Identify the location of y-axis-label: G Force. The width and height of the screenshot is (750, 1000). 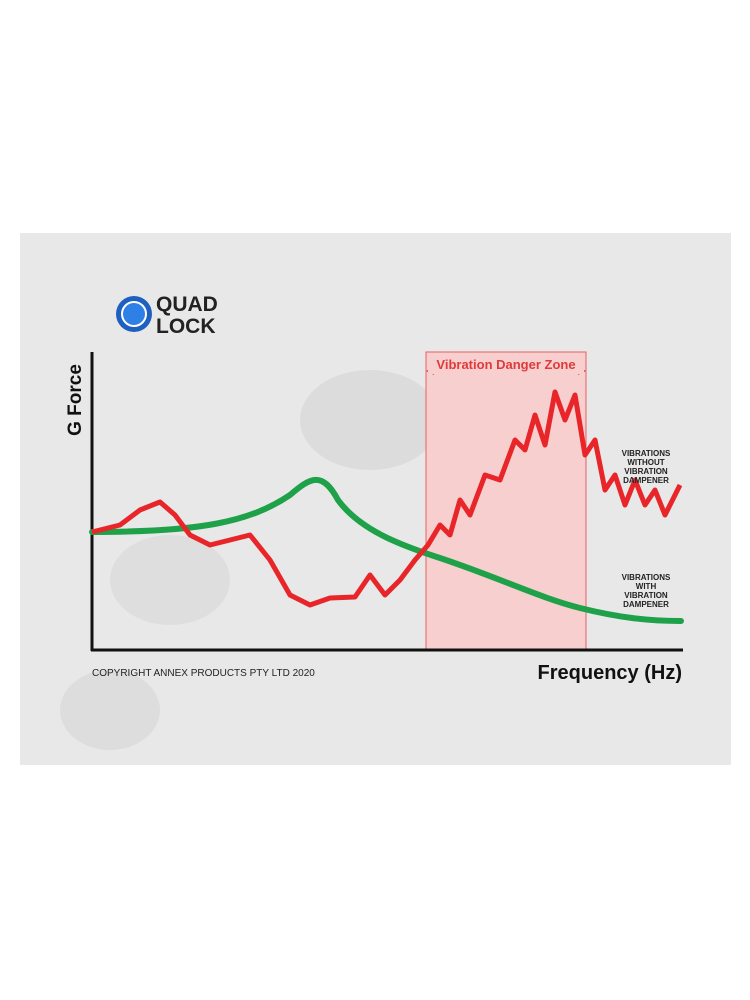
(75, 400).